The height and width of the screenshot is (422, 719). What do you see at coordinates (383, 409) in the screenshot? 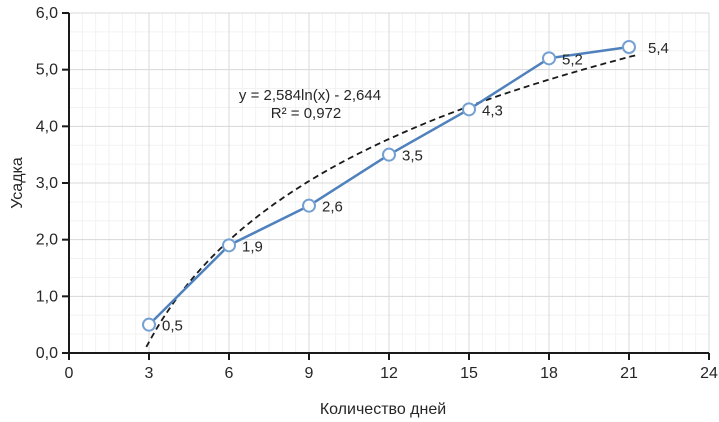
I see `x-axis-title: Количество дней` at bounding box center [383, 409].